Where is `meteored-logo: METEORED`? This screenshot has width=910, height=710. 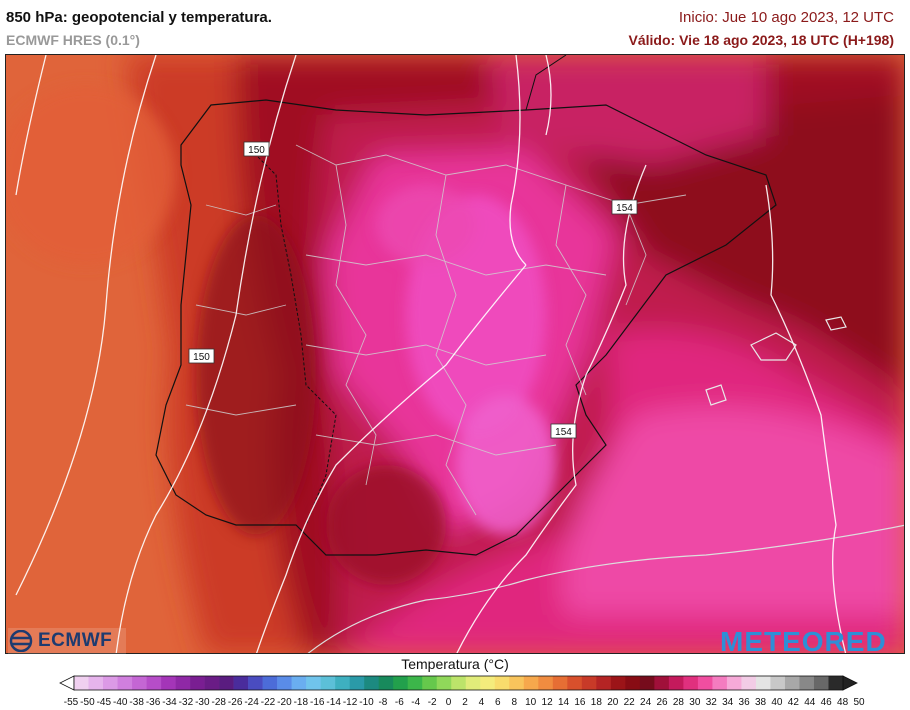 meteored-logo: METEORED is located at coordinates (803, 641).